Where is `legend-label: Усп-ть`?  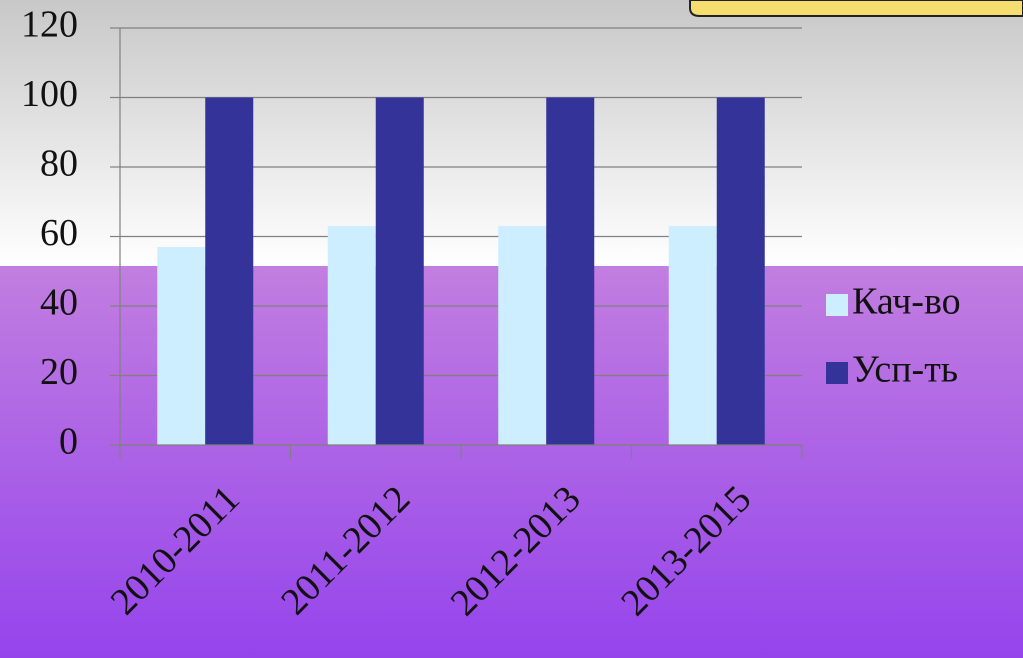
legend-label: Усп-ть is located at coordinates (905, 370).